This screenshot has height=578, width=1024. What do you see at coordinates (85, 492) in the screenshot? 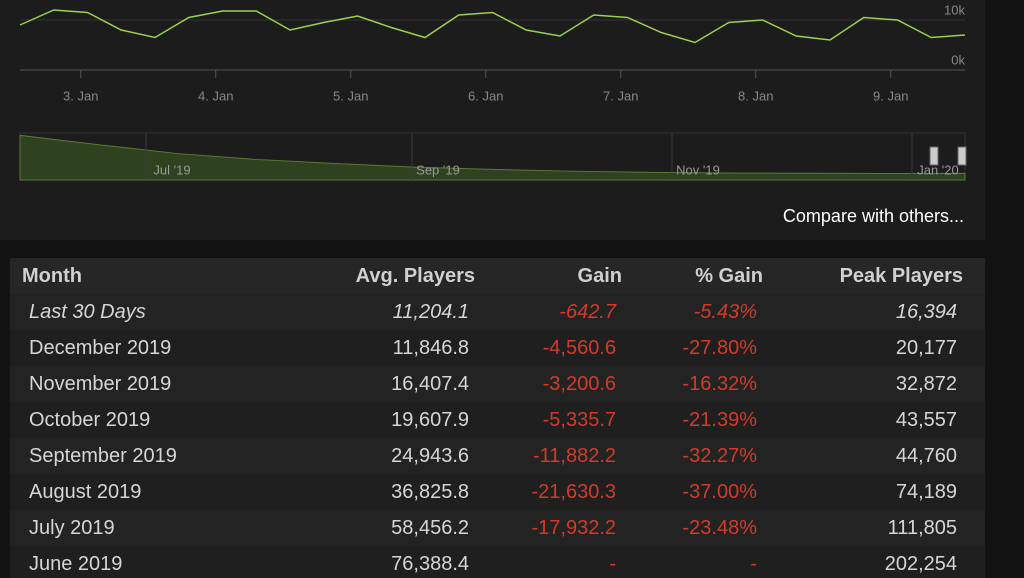
I see `table-cell: August 2019` at bounding box center [85, 492].